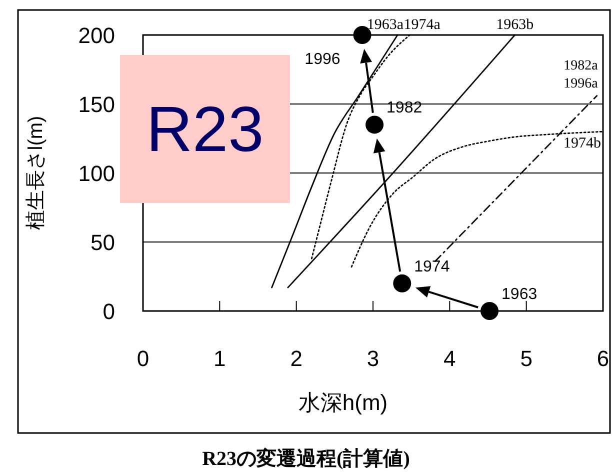  I want to click on annotation: R23, so click(205, 129).